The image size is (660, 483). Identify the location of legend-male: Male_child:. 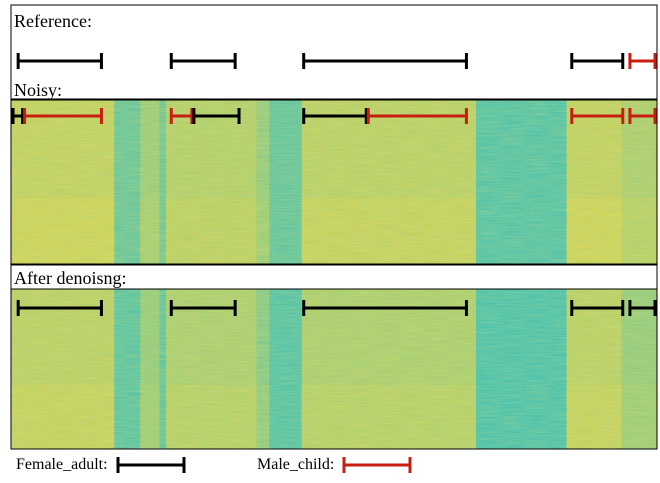
(334, 465).